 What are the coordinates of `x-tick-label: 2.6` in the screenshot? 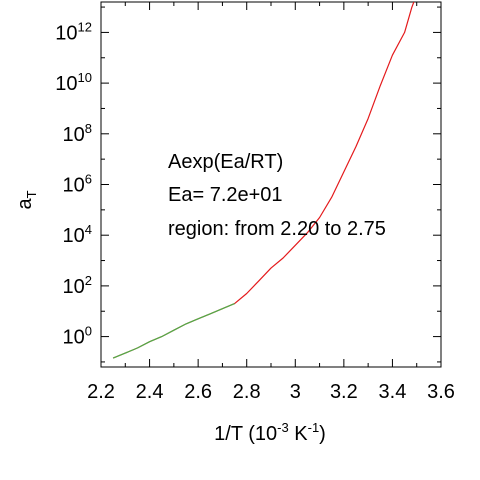 It's located at (198, 392).